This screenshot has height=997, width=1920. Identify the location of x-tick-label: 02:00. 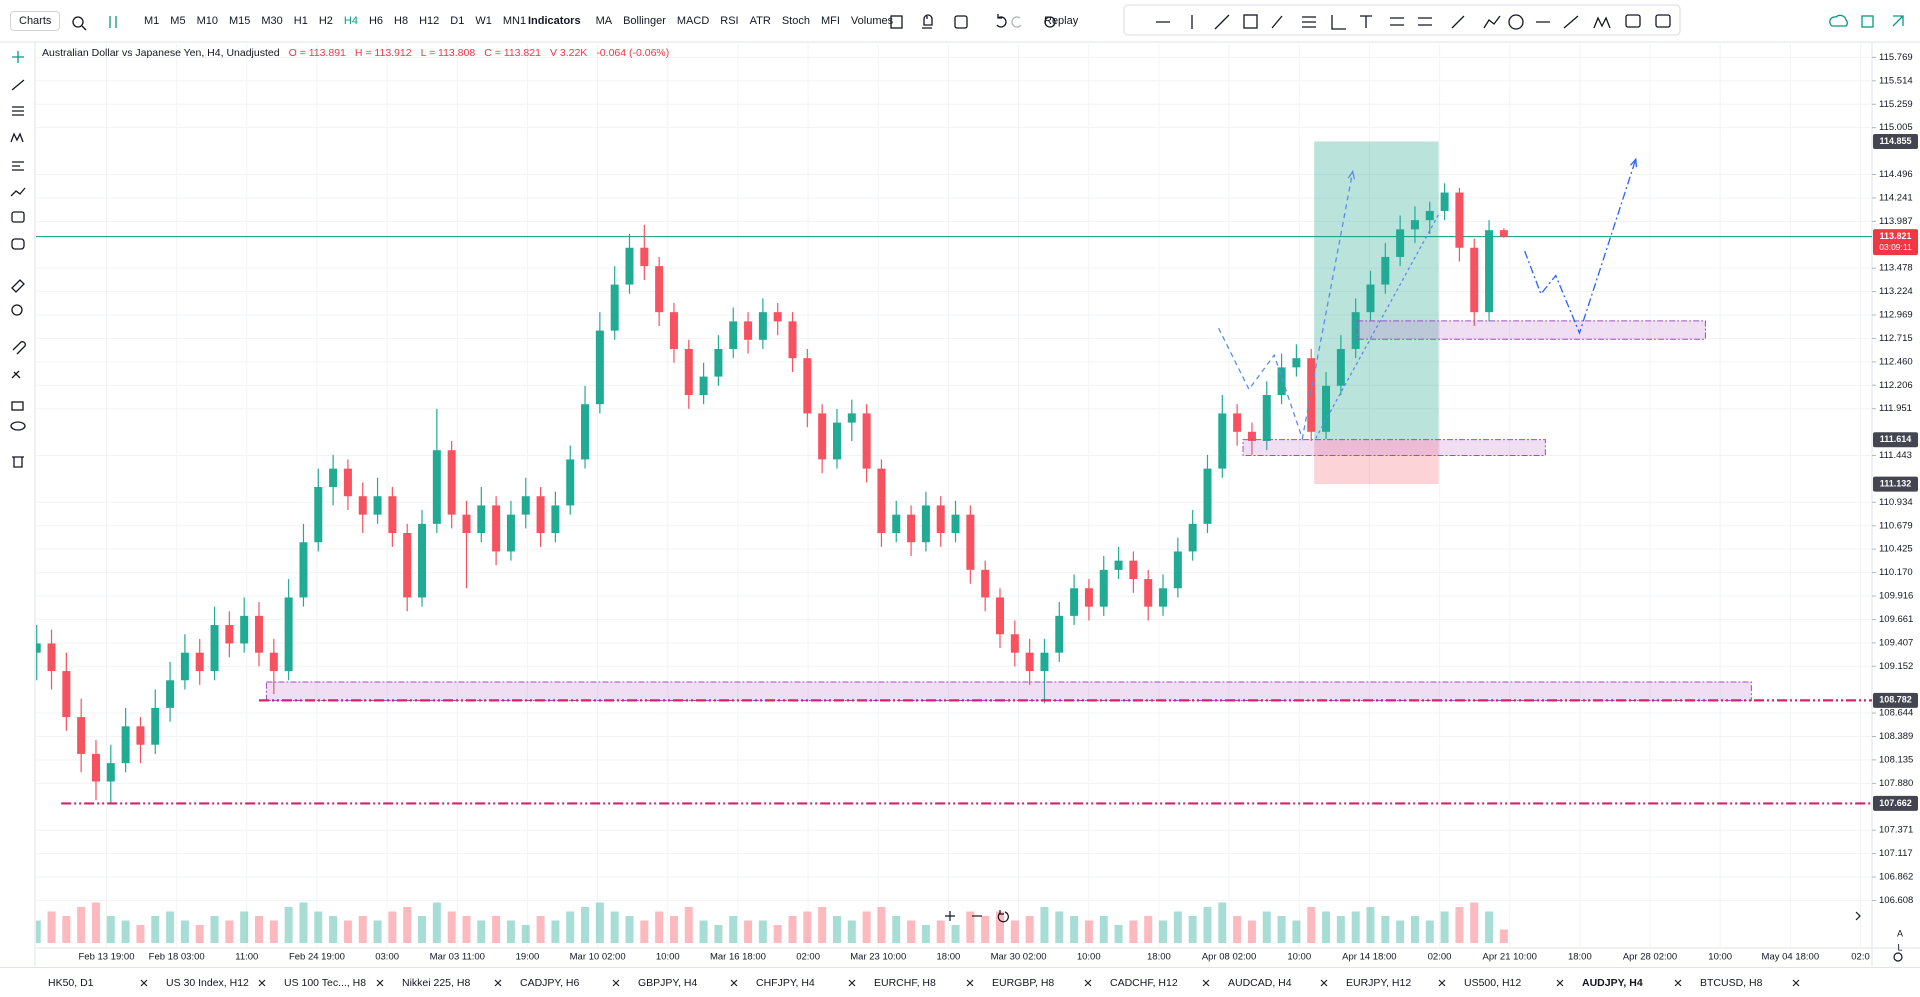
(808, 957).